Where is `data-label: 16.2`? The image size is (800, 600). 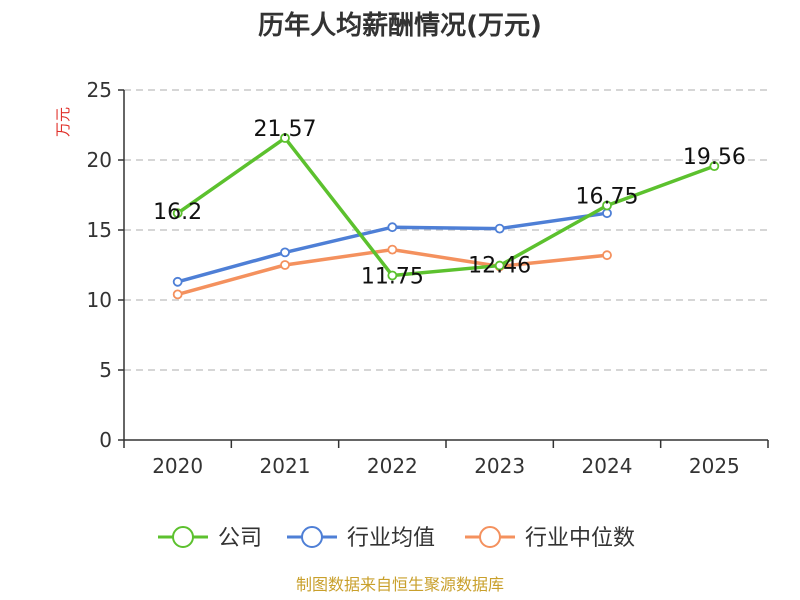
data-label: 16.2 is located at coordinates (177, 212).